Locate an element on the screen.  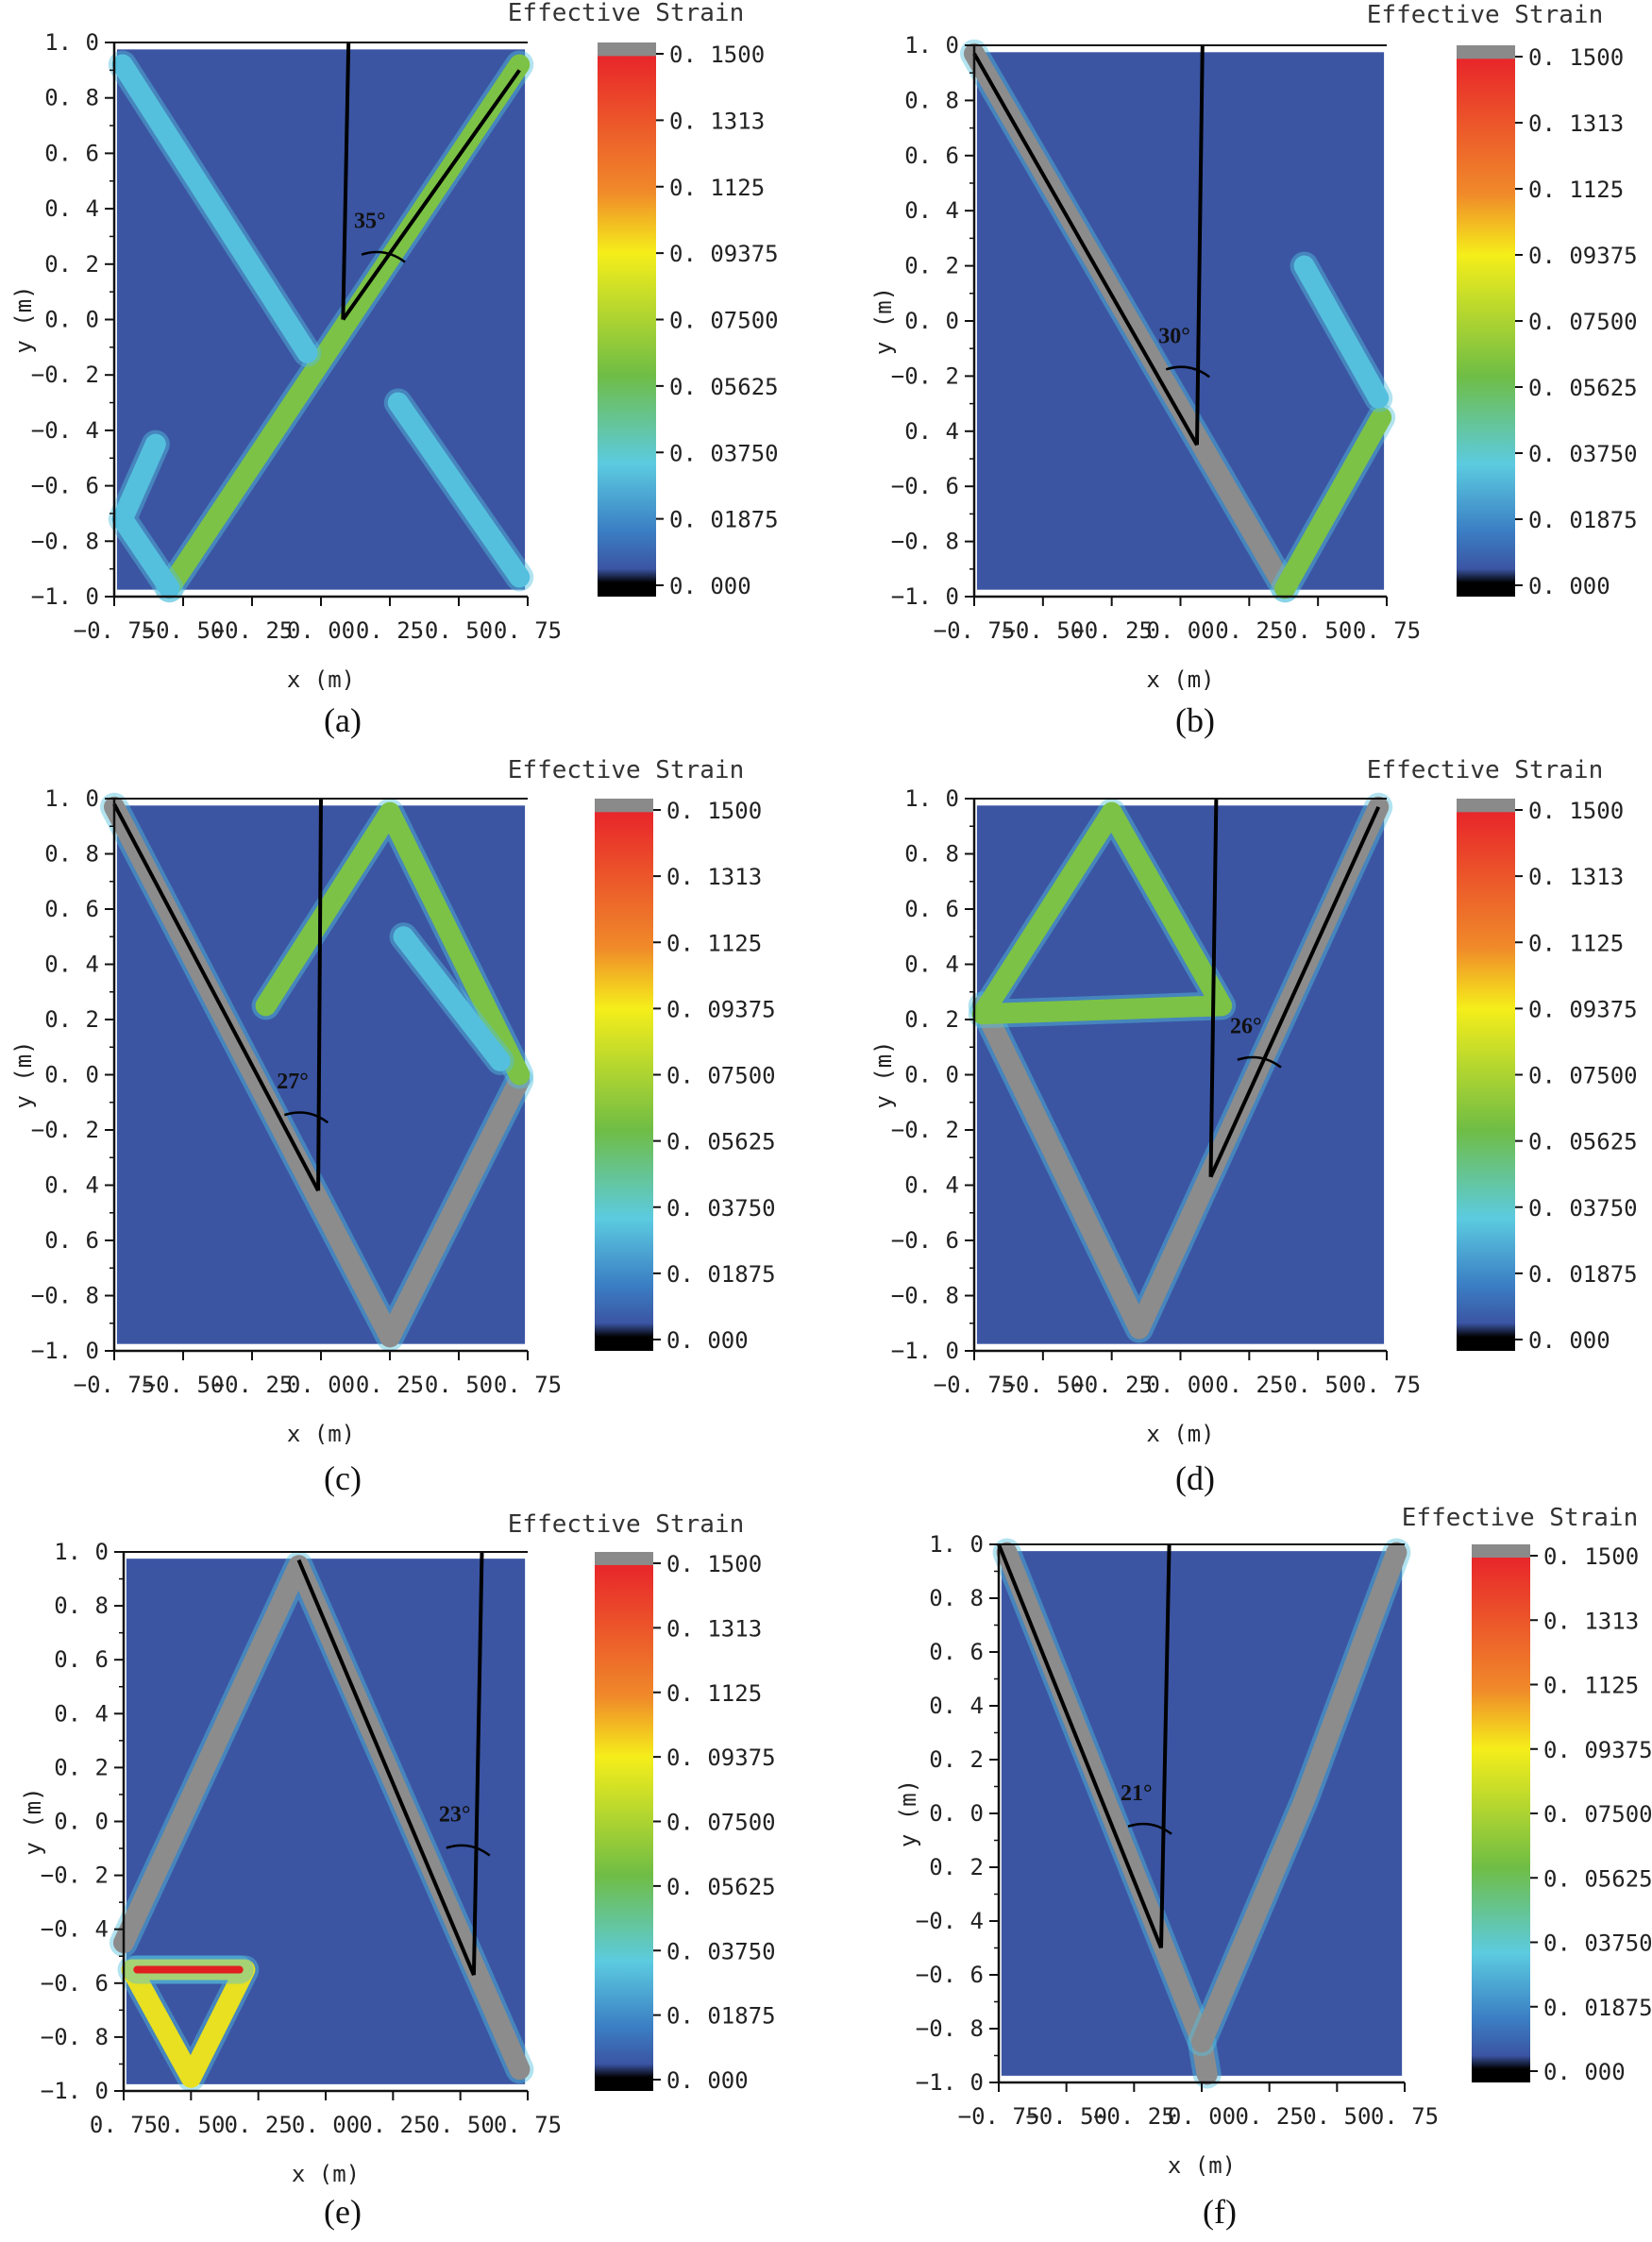
panel-caption: (e) is located at coordinates (343, 2212).